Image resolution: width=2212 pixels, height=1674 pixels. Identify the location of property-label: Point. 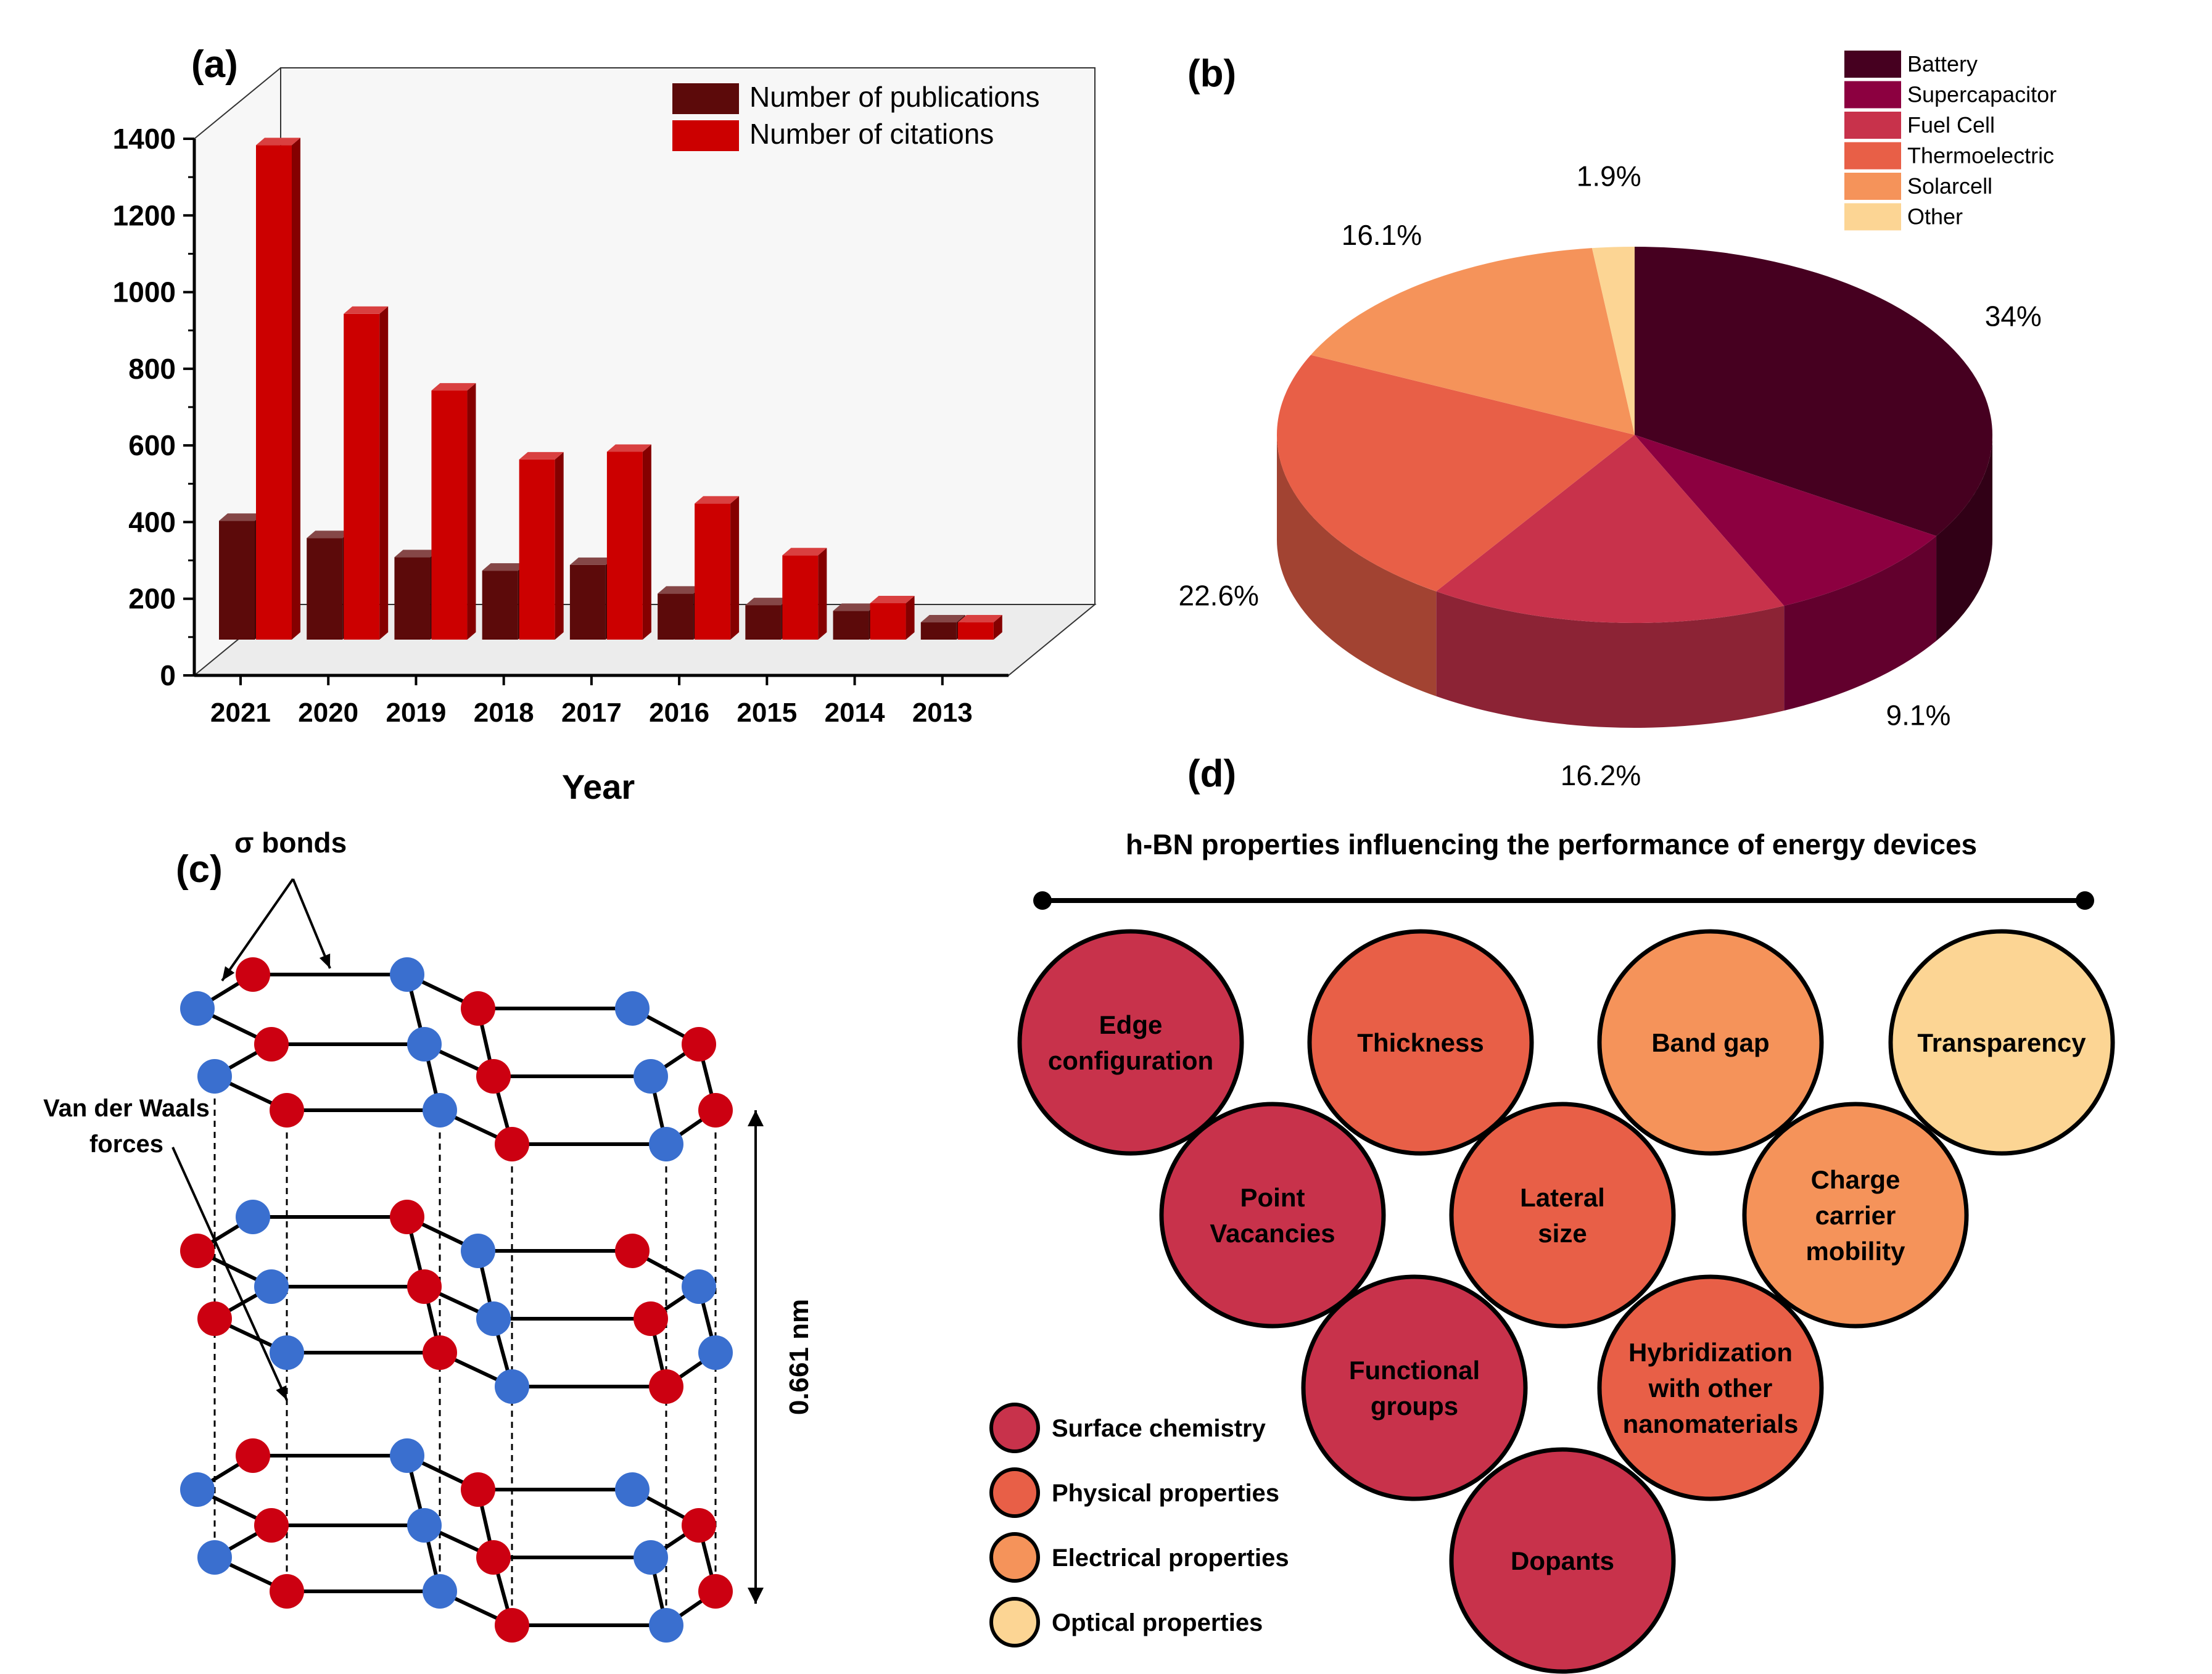
(1272, 1197).